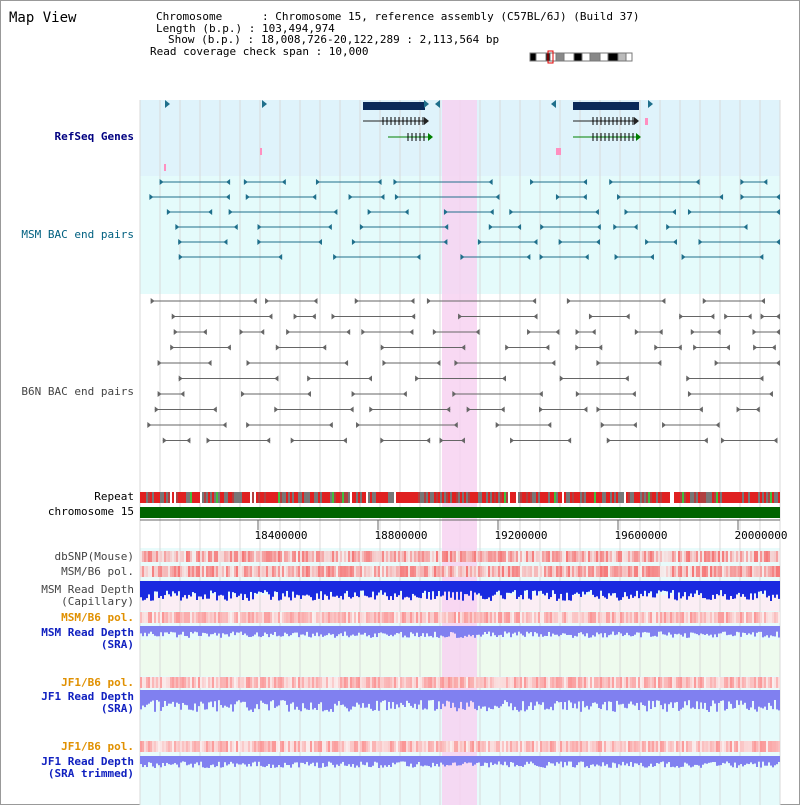 This screenshot has width=800, height=805. I want to click on track-label-refseq: RefSeq Genes, so click(94, 136).